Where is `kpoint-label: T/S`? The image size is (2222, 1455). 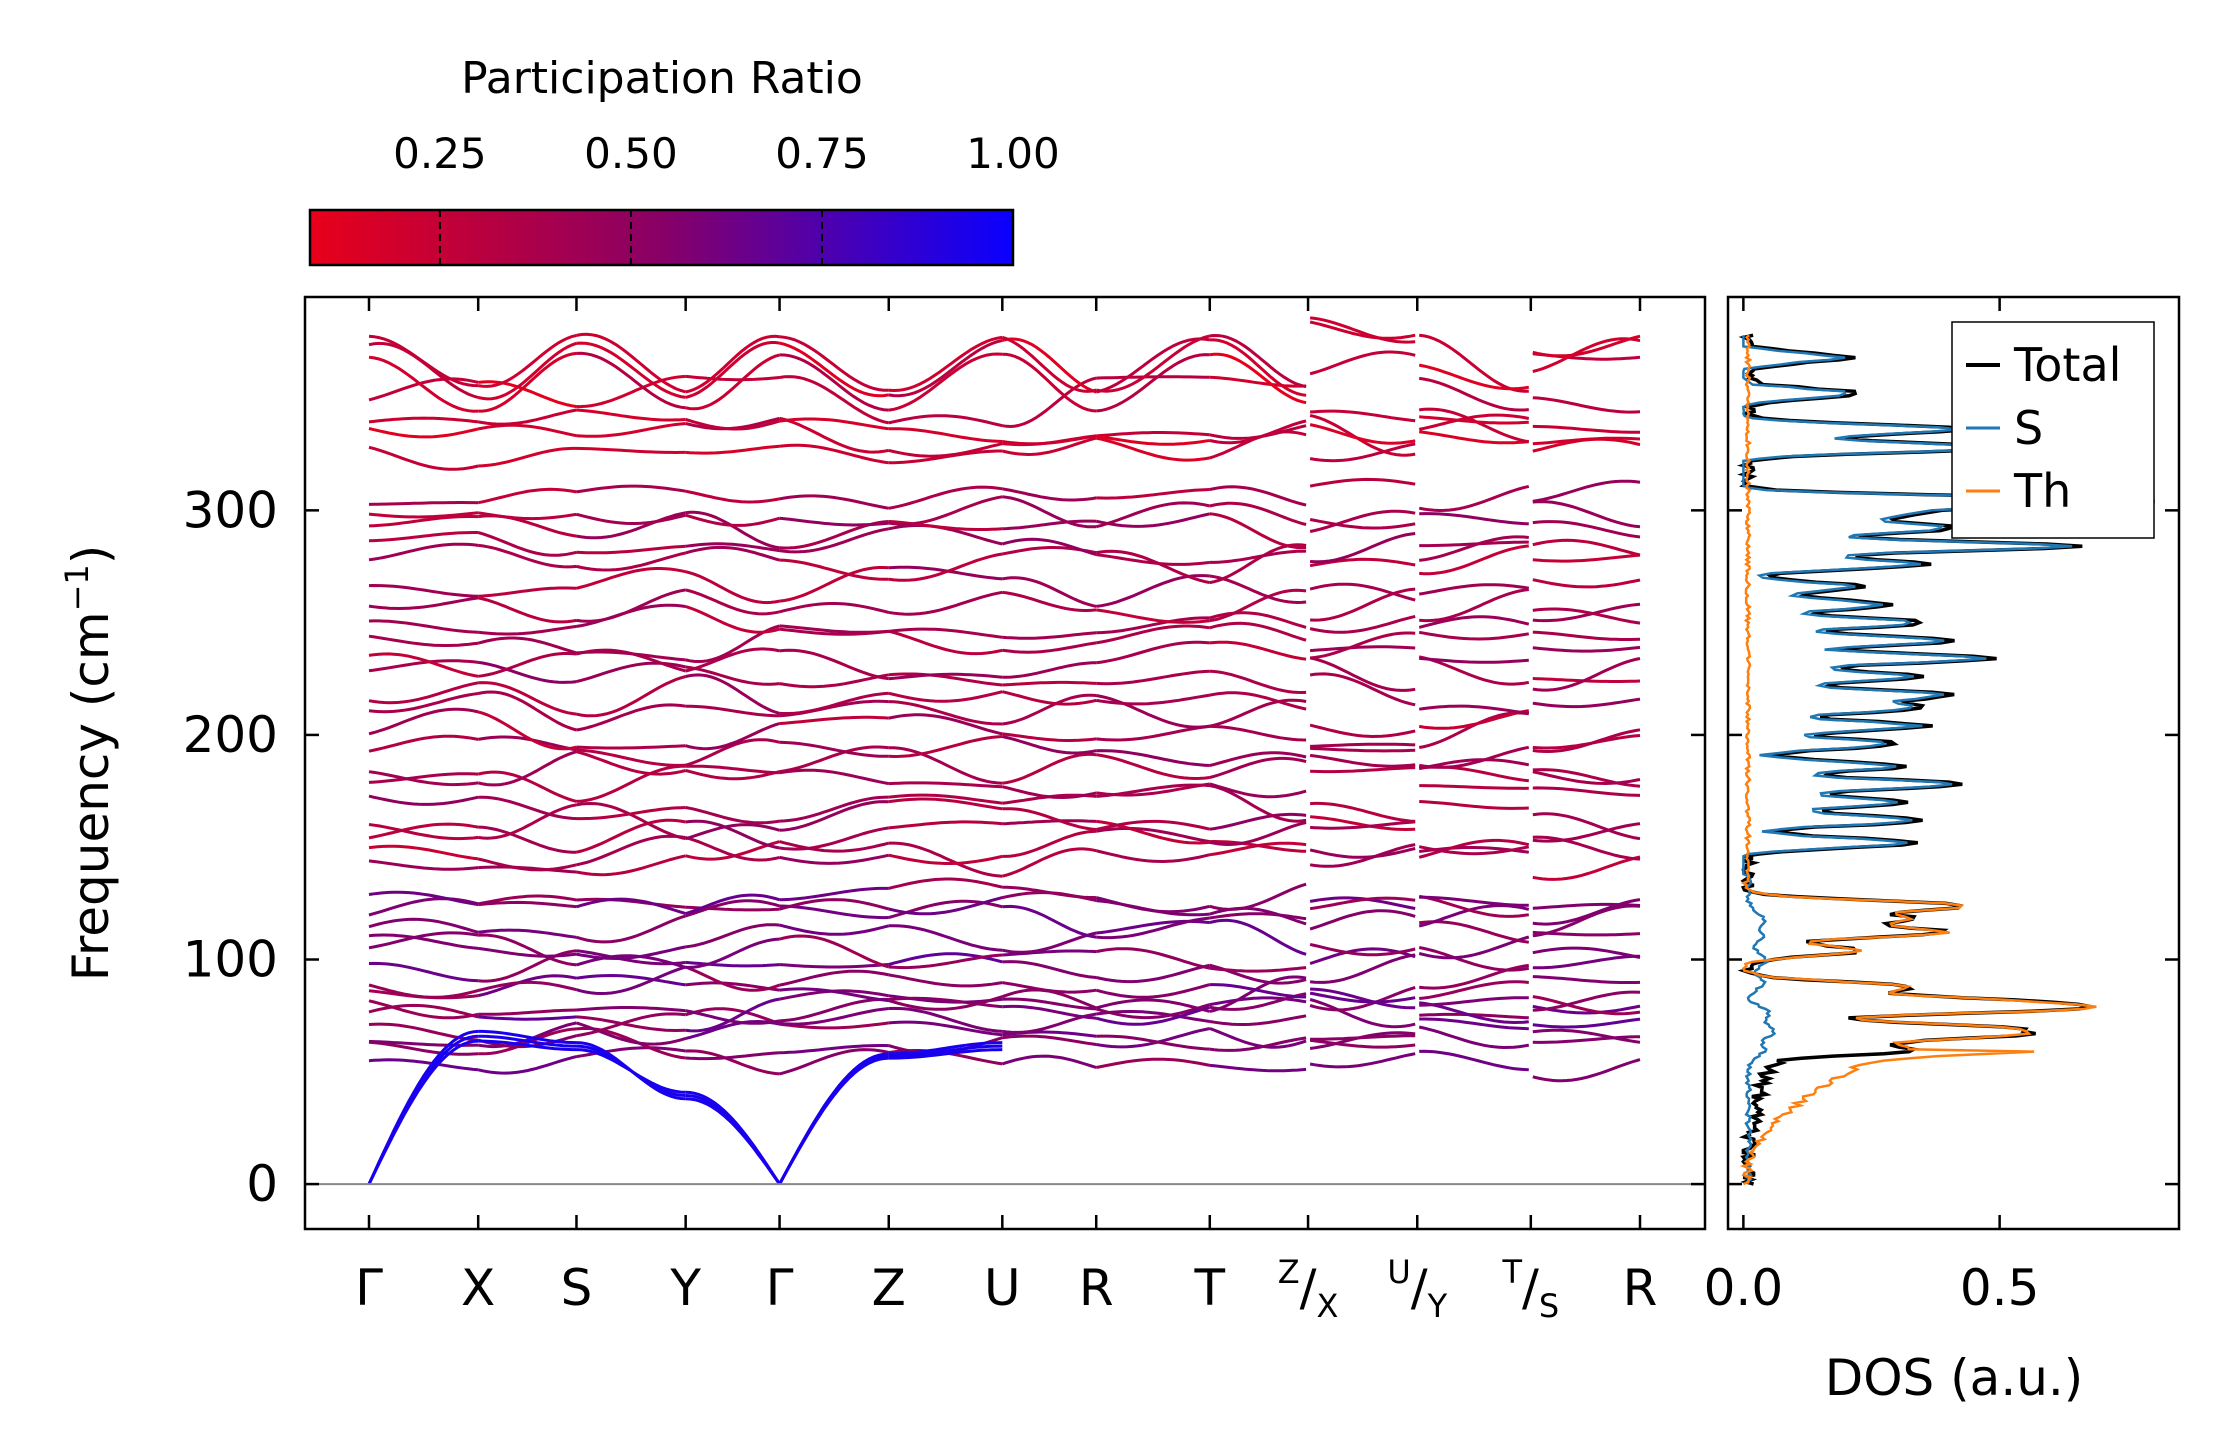 kpoint-label: T/S is located at coordinates (1530, 1289).